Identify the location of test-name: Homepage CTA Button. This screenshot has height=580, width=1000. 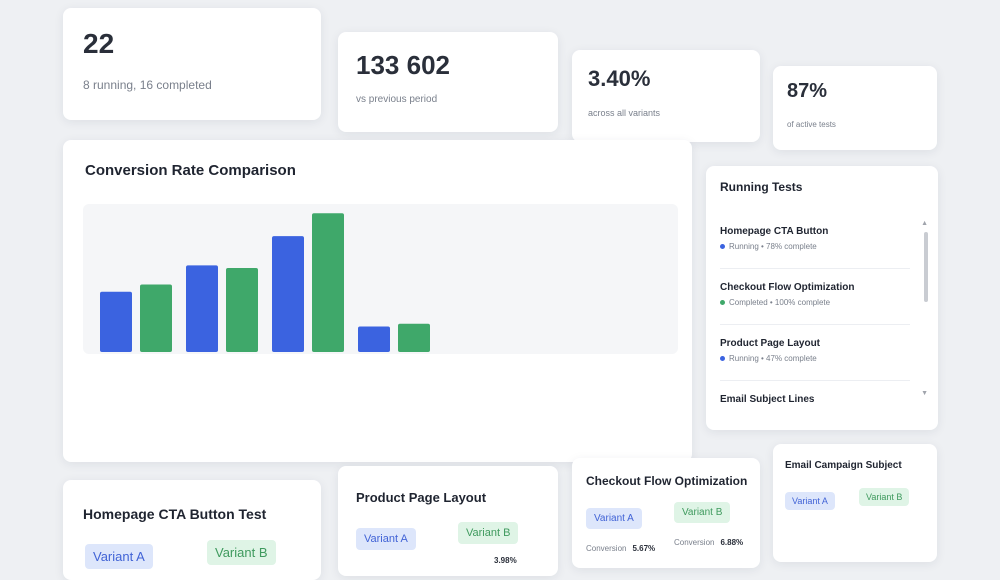
(774, 231).